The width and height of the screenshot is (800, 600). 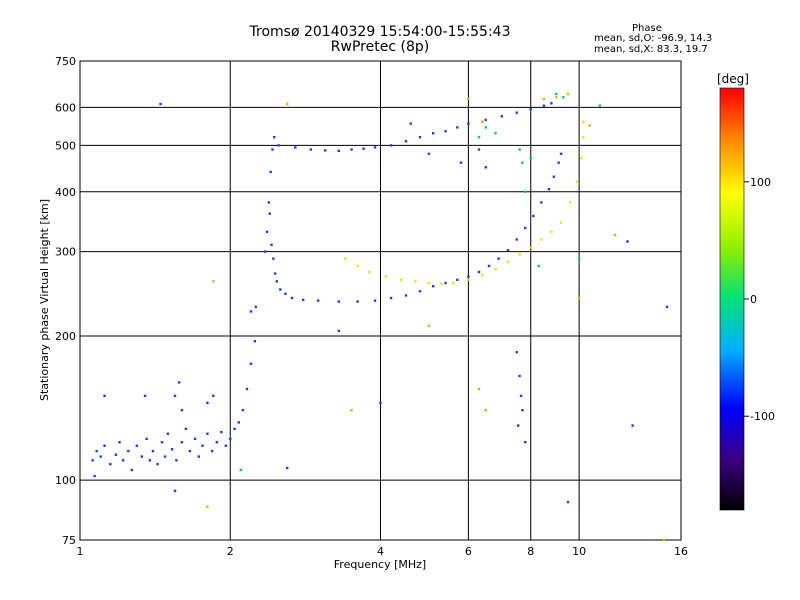 What do you see at coordinates (647, 28) in the screenshot?
I see `phase-heading: Phase` at bounding box center [647, 28].